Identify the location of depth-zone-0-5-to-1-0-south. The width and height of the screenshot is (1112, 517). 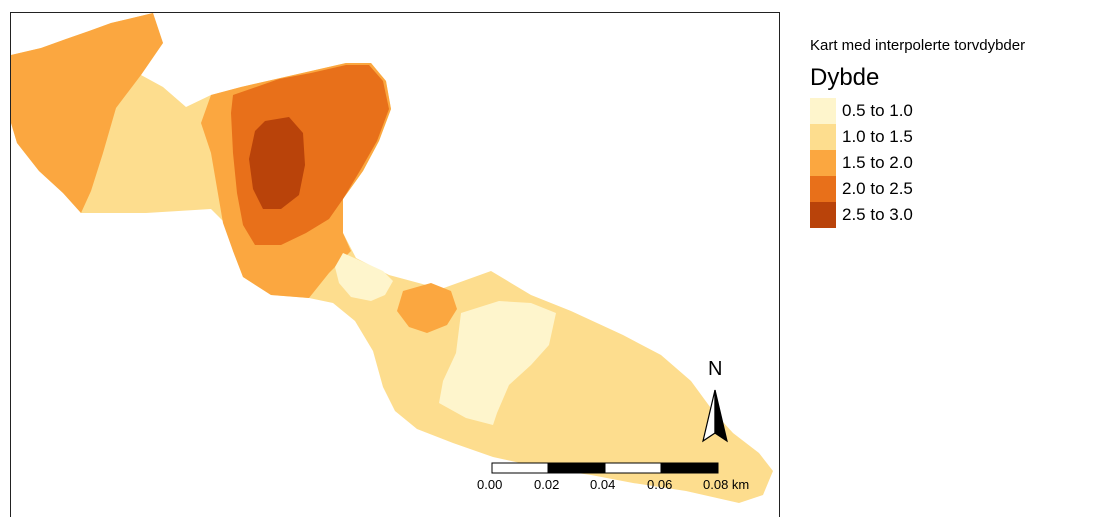
(497, 363).